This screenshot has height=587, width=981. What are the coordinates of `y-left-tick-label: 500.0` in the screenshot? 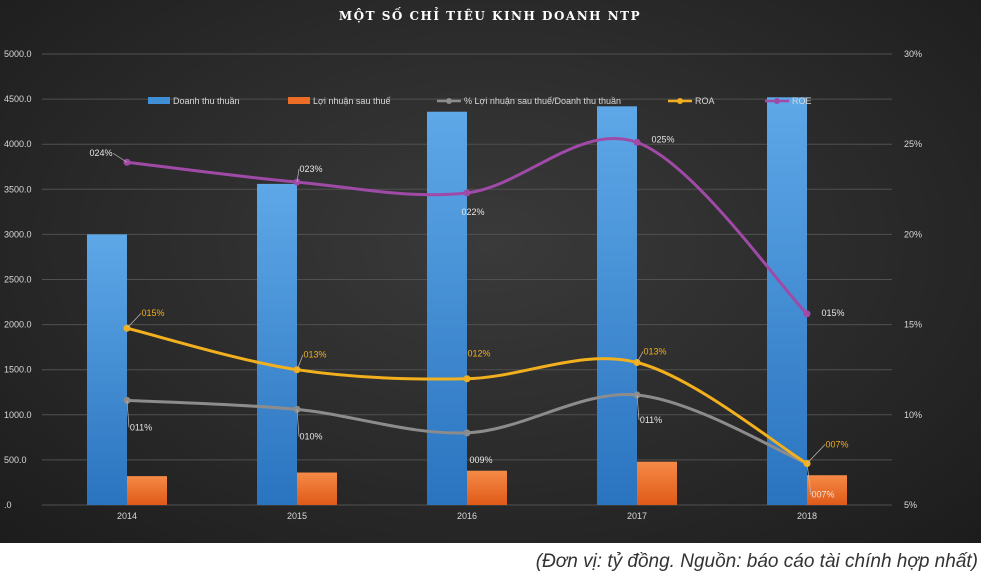 It's located at (15, 460).